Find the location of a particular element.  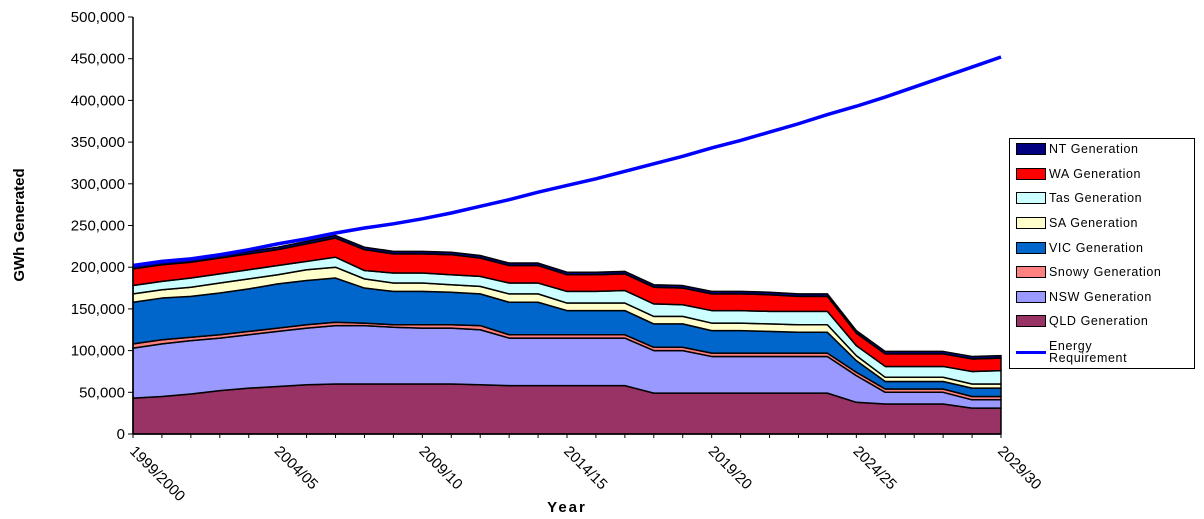

y-tick-label: 150,000 is located at coordinates (98, 309).